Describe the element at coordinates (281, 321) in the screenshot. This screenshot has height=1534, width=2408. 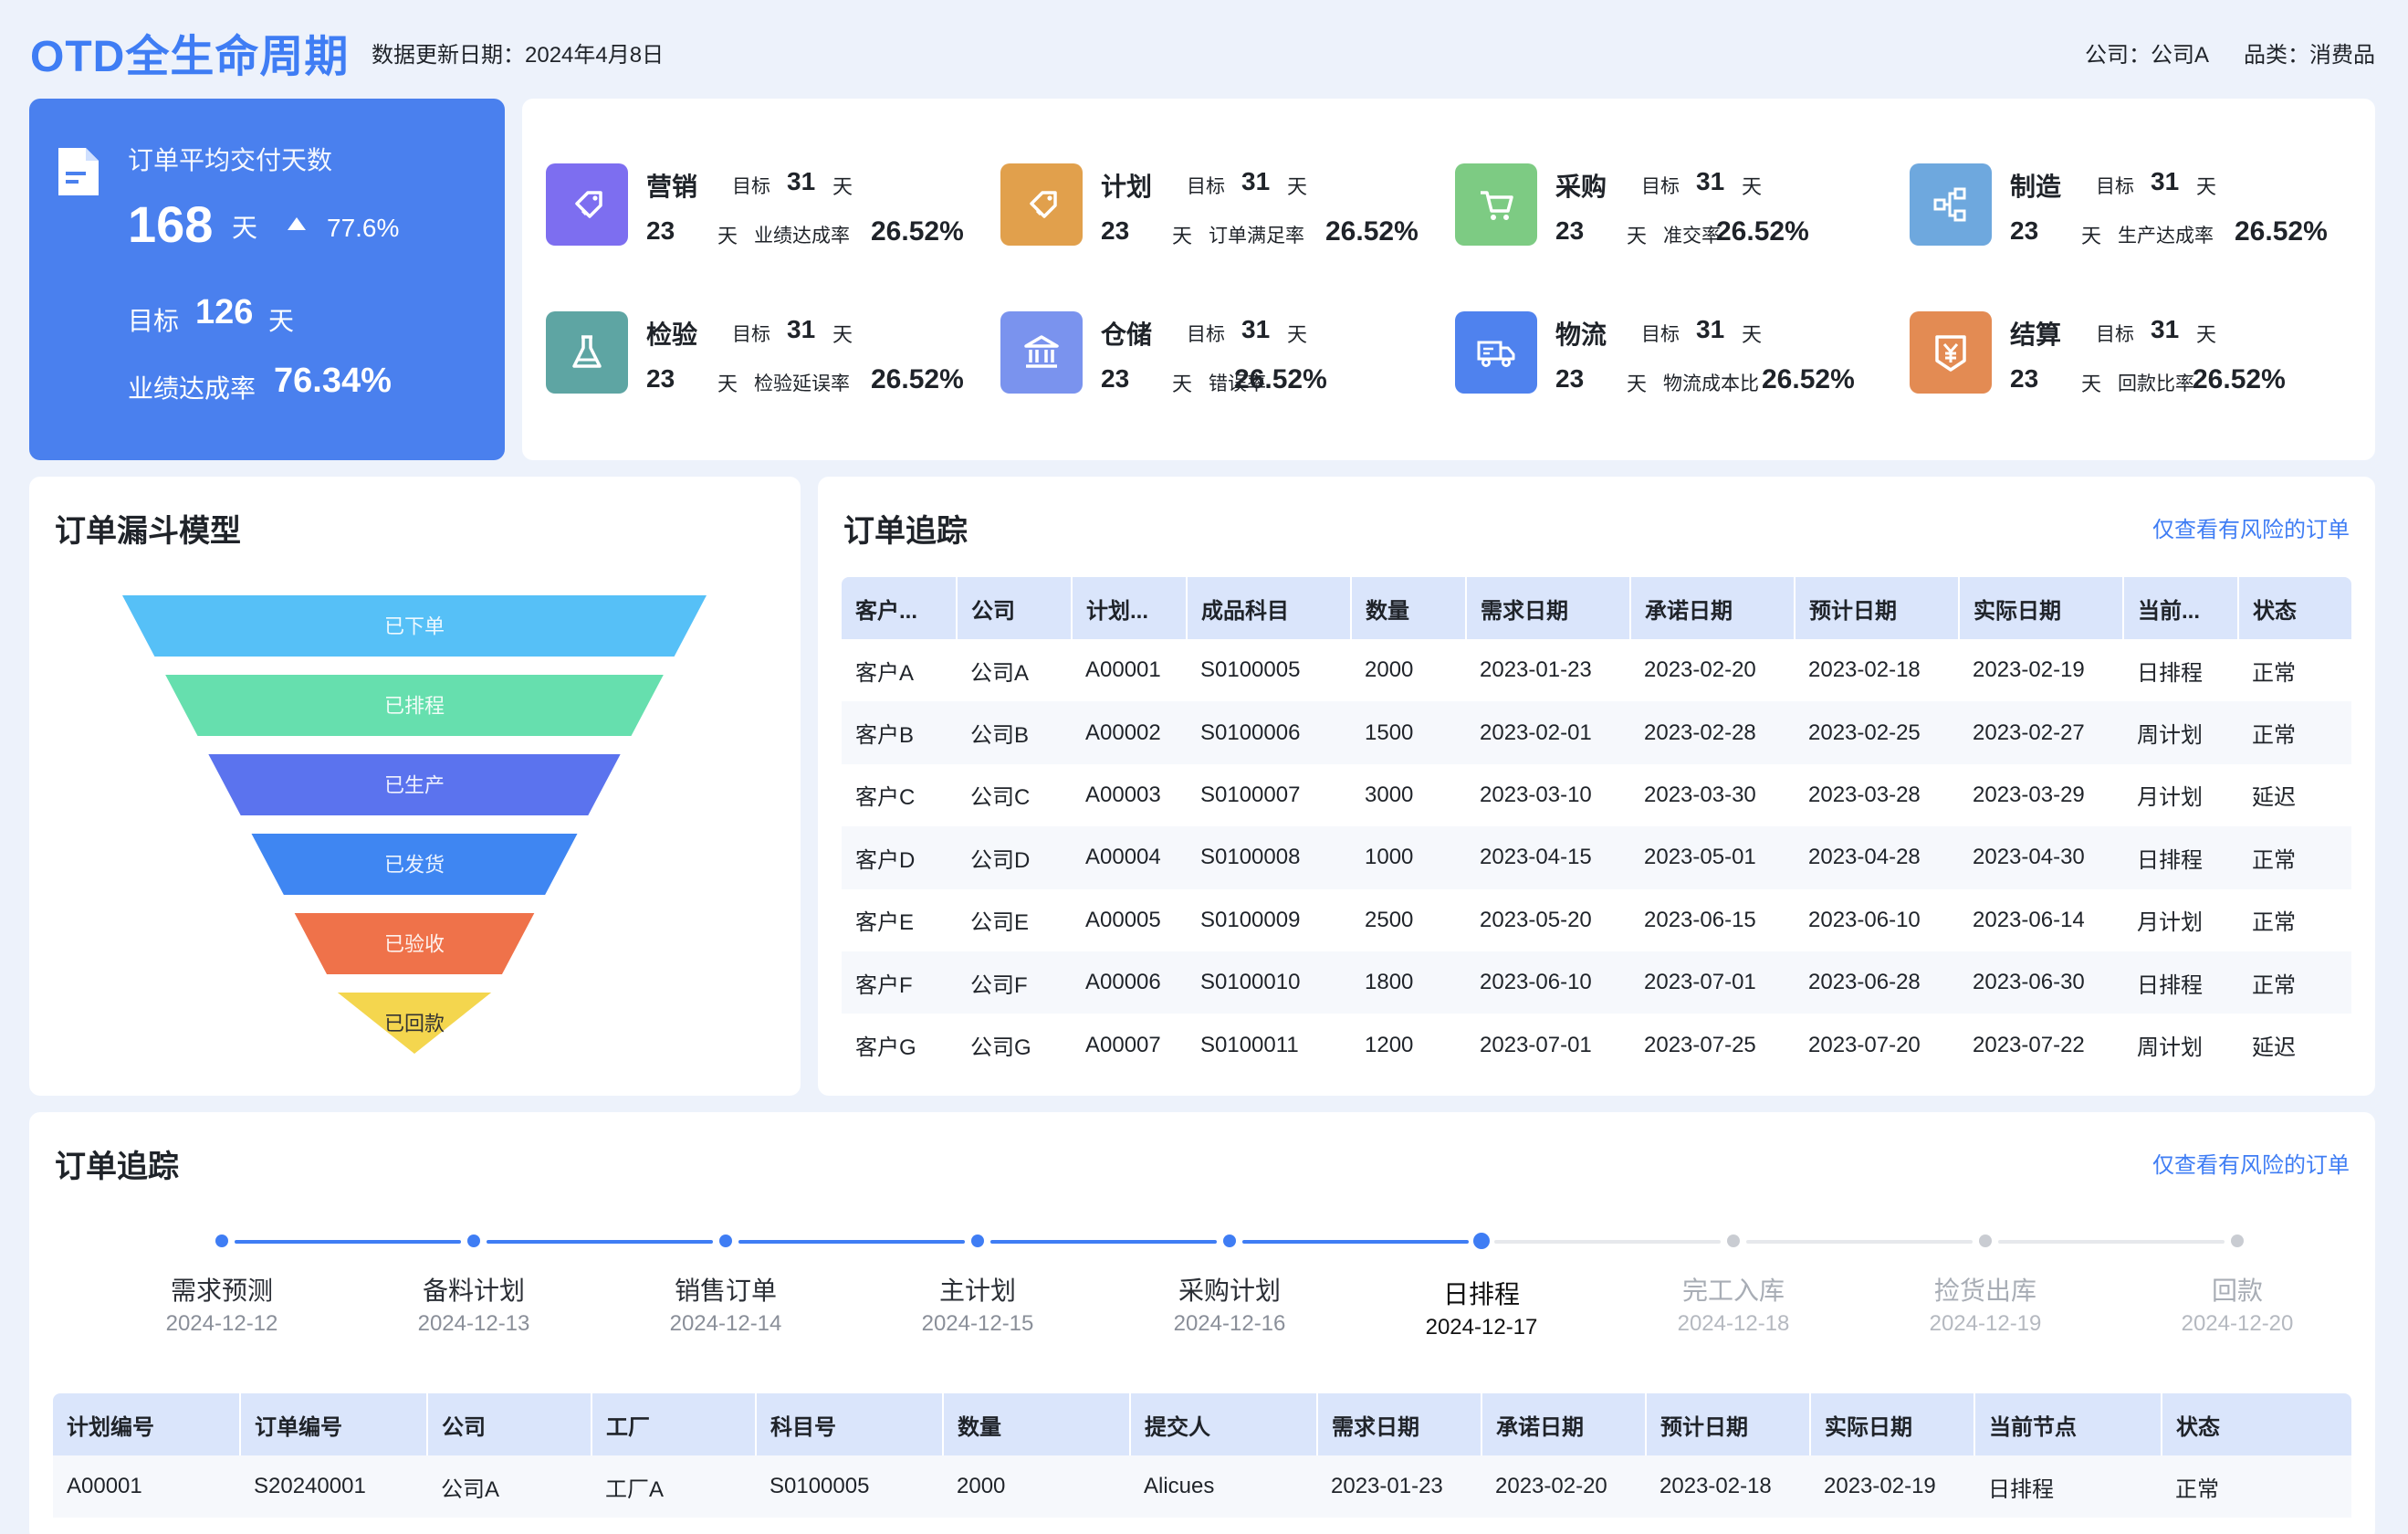
I see `target-unit: 天` at that location.